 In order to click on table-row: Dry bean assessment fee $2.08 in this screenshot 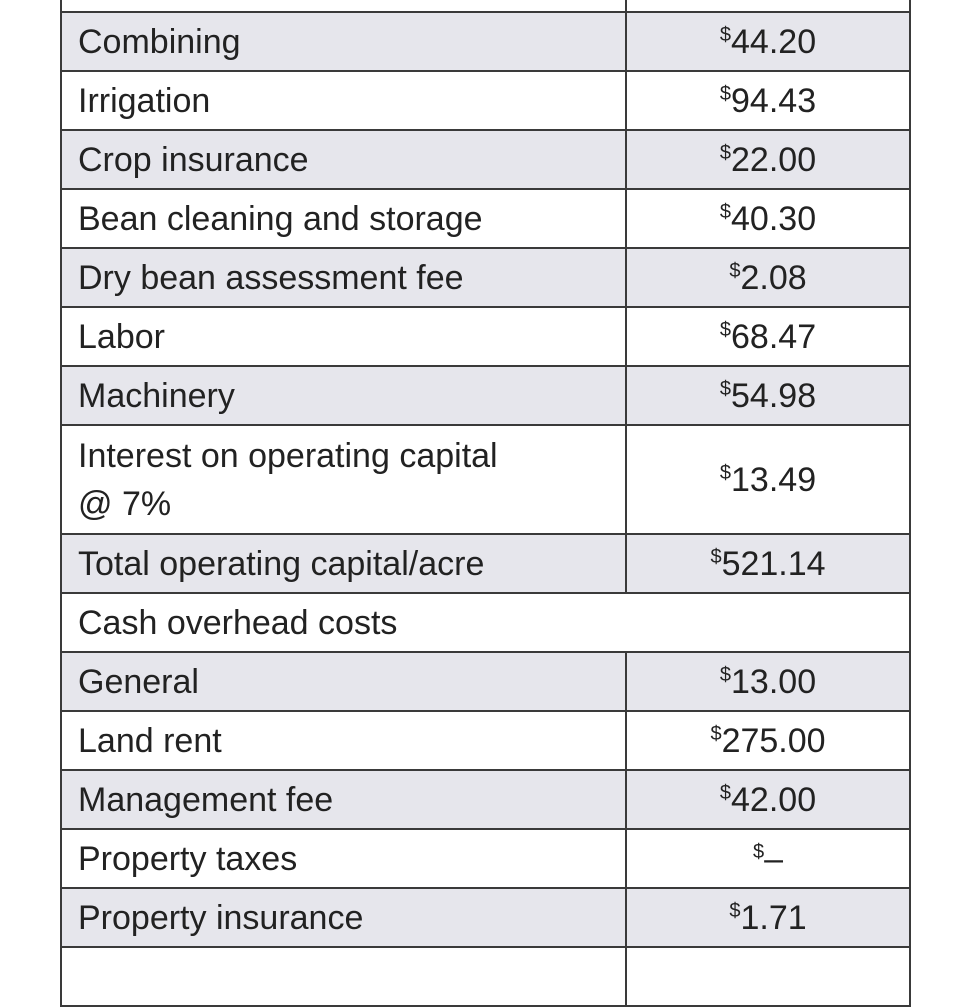, I will do `click(485, 277)`.